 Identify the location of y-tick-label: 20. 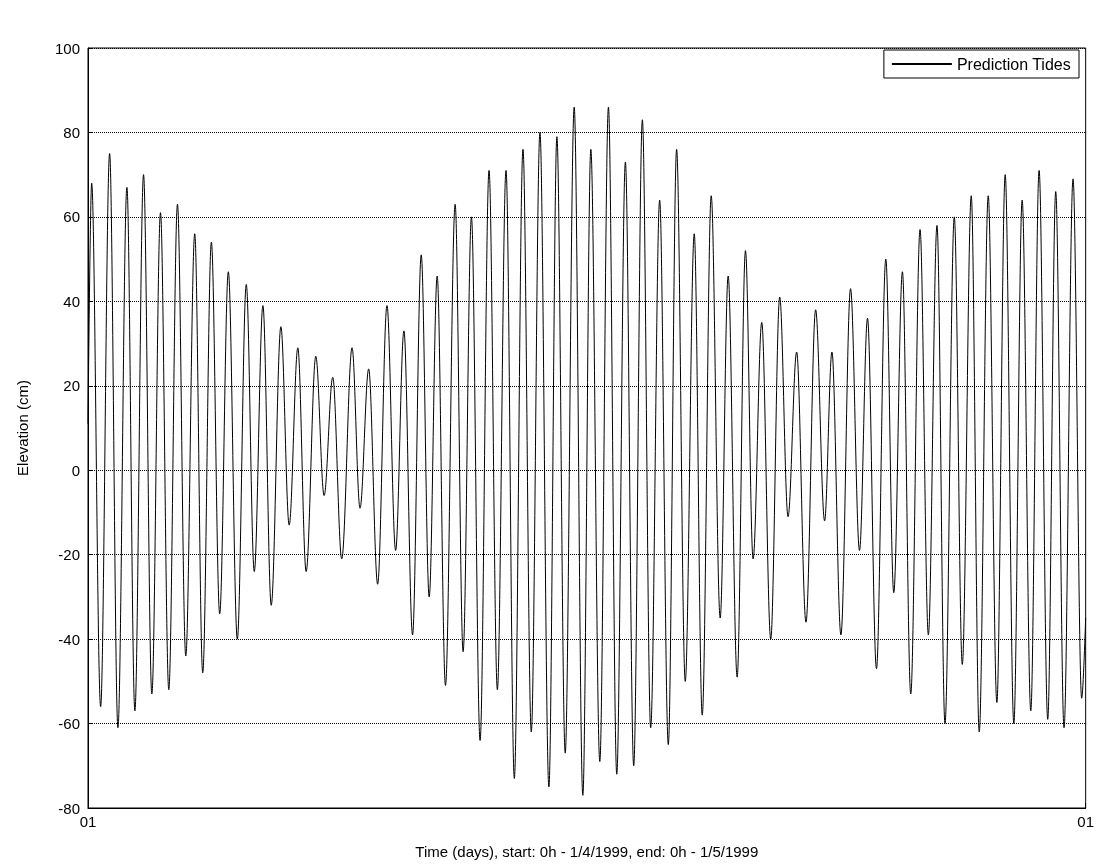
(71, 386).